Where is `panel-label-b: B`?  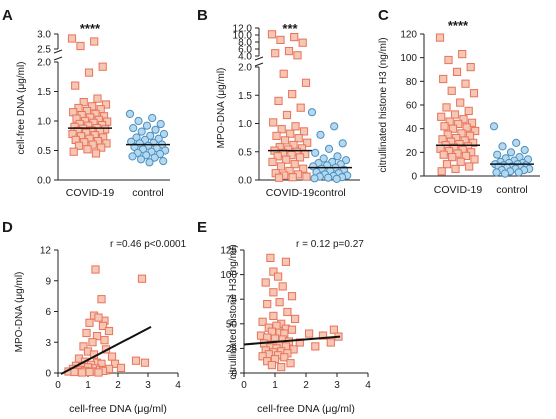 panel-label-b: B is located at coordinates (202, 15).